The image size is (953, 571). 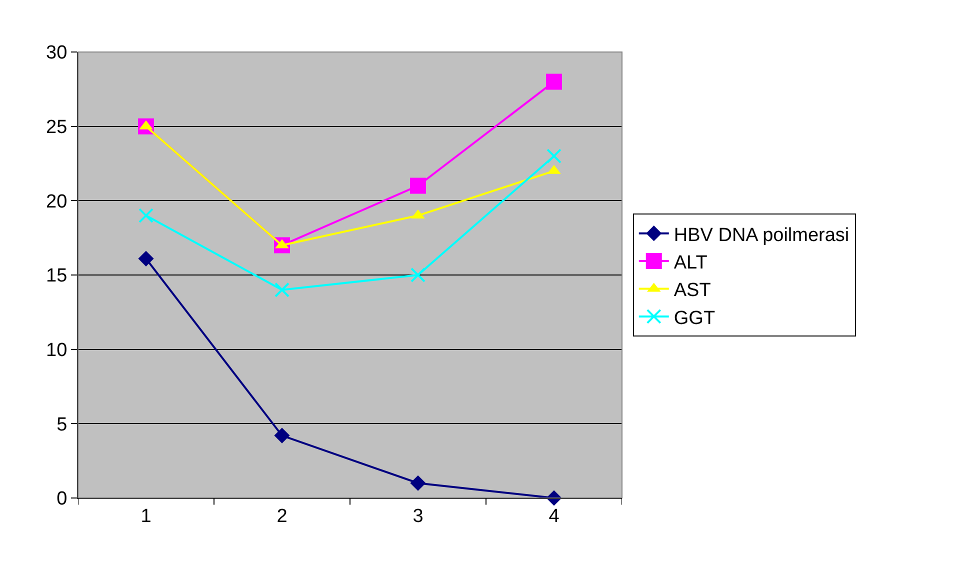 I want to click on legend-label: AST, so click(x=693, y=291).